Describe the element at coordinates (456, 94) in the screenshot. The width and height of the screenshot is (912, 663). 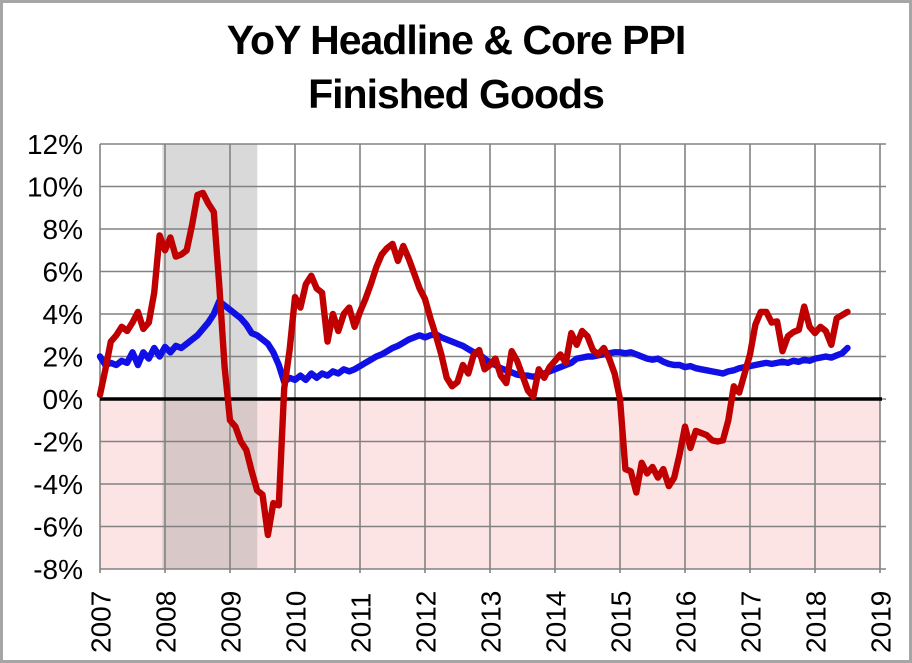
I see `chart-title-line2: Finished Goods` at that location.